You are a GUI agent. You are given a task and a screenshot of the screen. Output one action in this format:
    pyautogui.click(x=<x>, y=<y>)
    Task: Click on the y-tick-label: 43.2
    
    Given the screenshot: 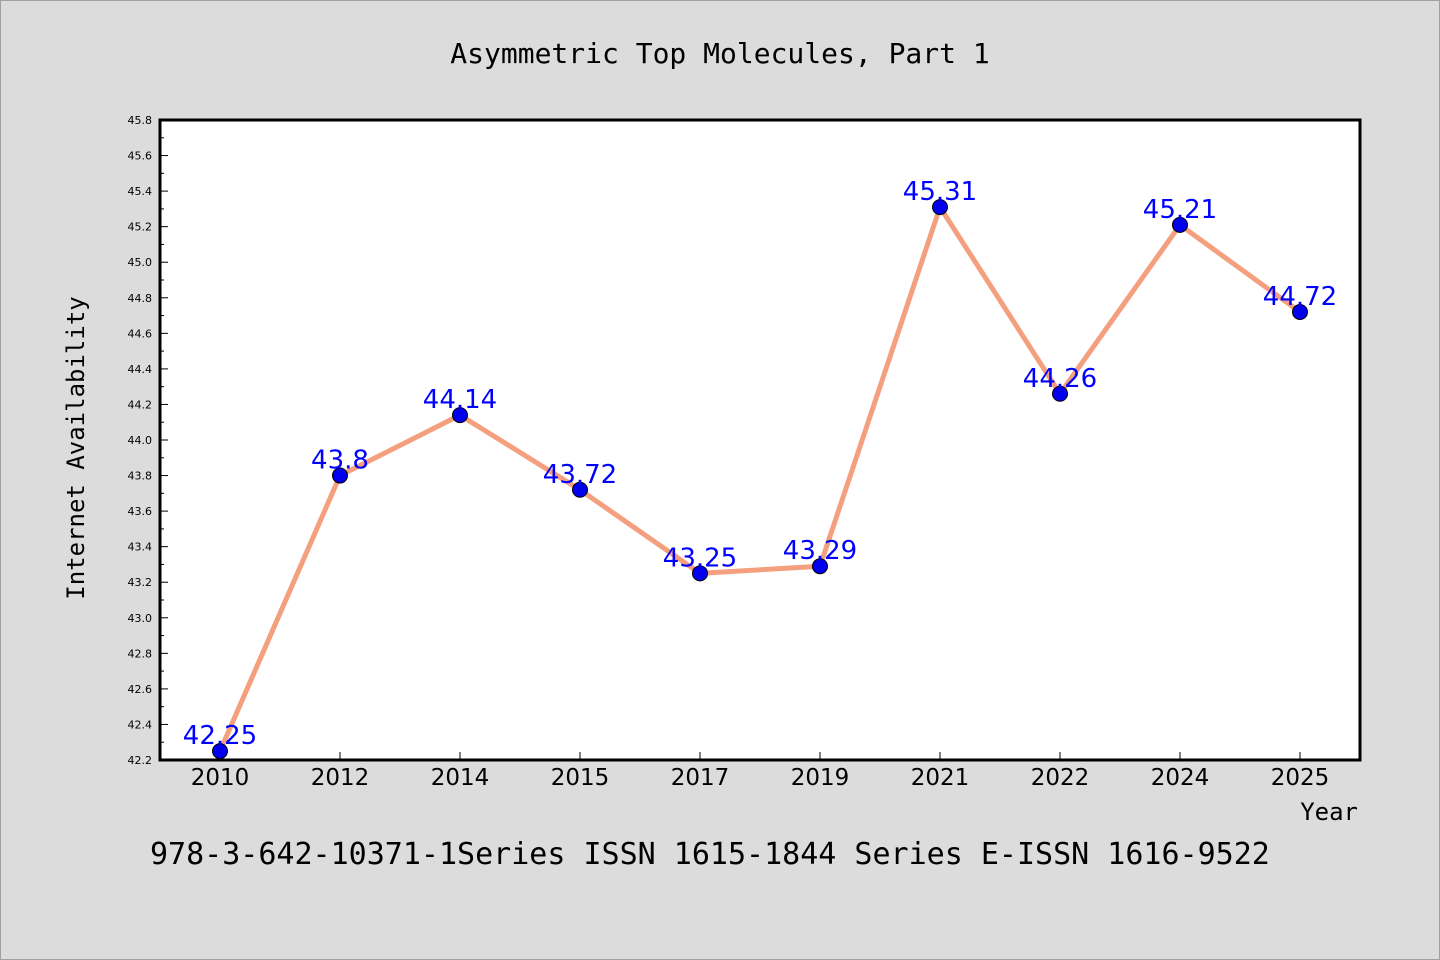 What is the action you would take?
    pyautogui.click(x=140, y=582)
    